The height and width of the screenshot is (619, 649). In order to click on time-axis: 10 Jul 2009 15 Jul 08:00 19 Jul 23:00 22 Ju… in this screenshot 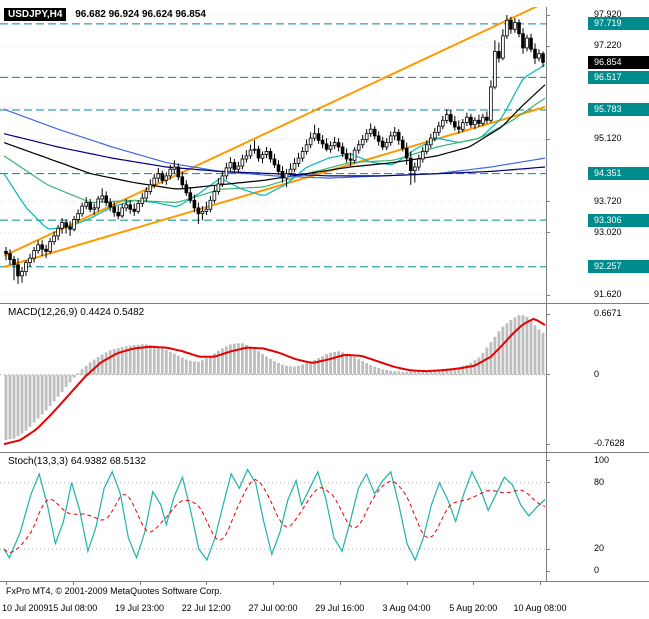, I will do `click(324, 600)`.